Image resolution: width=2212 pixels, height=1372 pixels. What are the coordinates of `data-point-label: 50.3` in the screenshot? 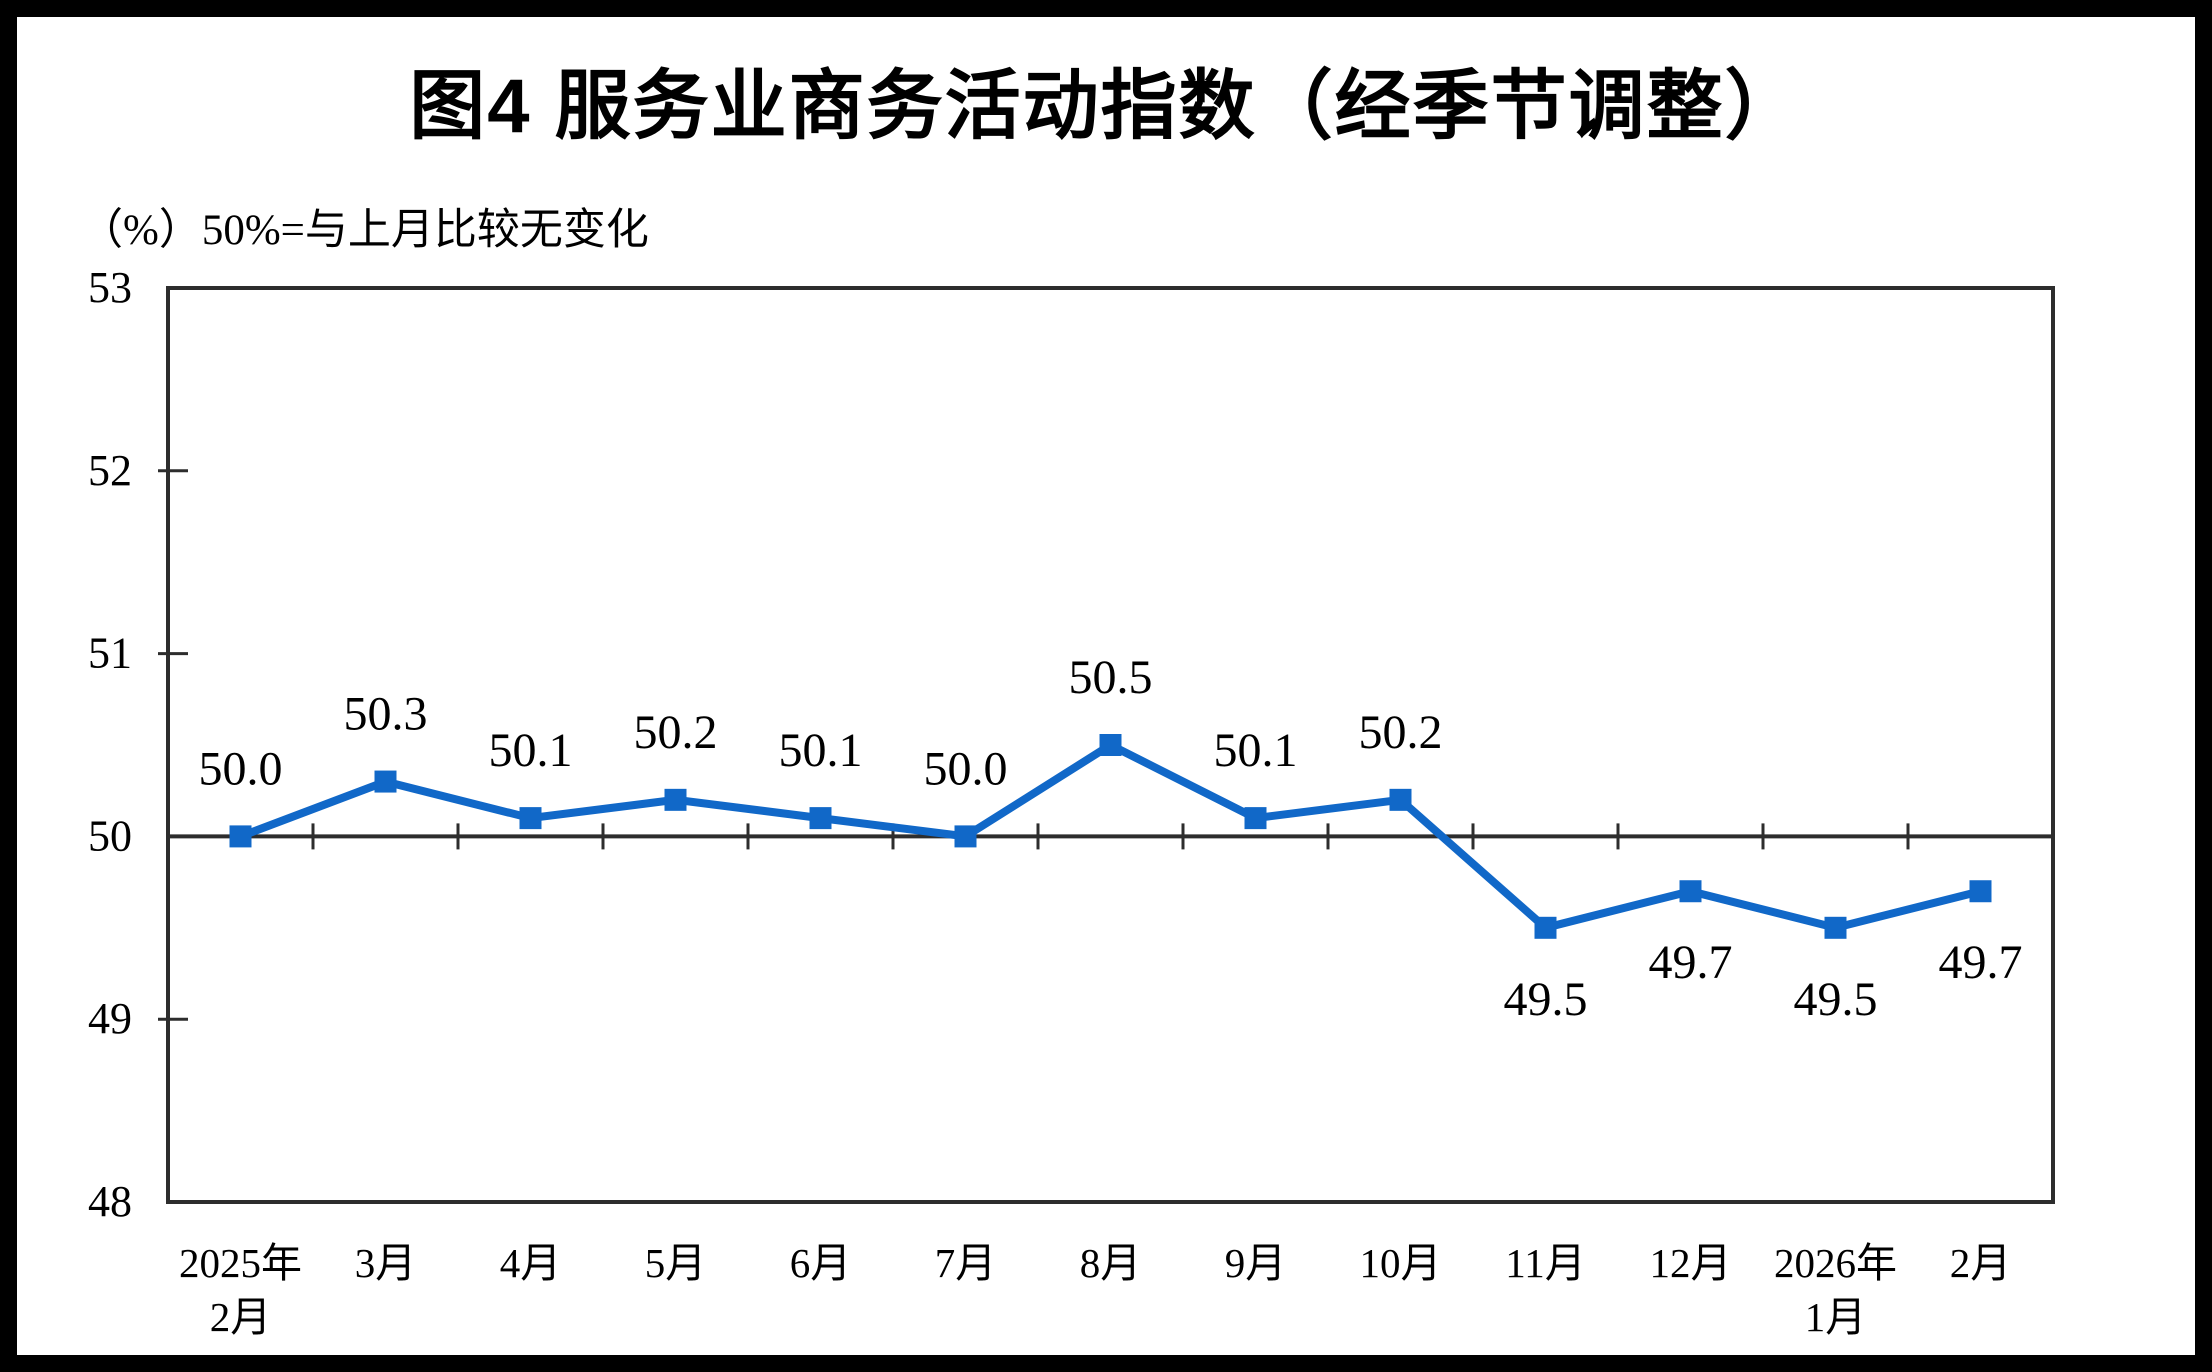 It's located at (386, 714).